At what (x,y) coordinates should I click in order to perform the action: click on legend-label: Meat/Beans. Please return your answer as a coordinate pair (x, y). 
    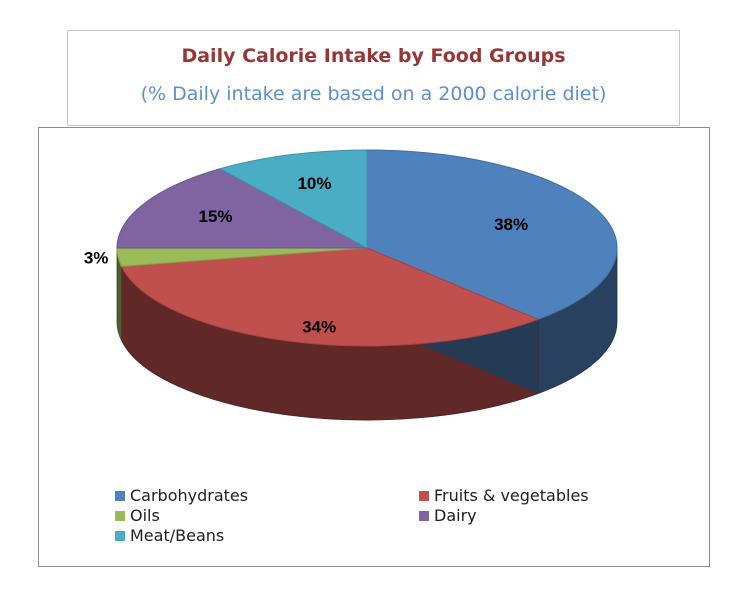
    Looking at the image, I should click on (177, 535).